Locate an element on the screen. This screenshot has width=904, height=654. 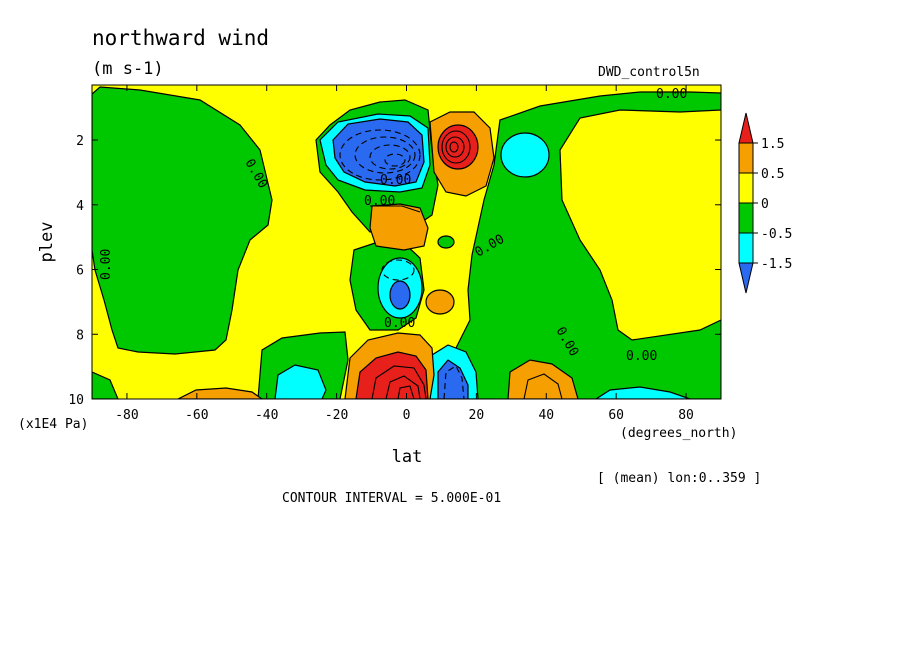
region-note: [ (mean) lon:0..359 ] is located at coordinates (679, 478).